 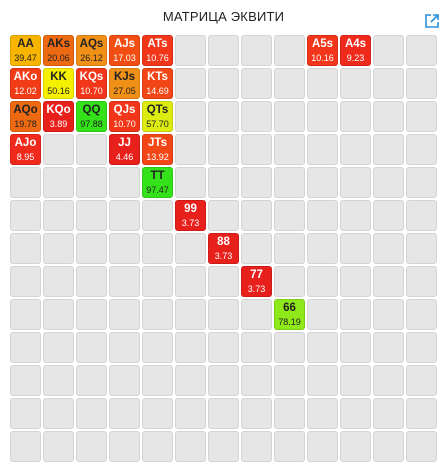 What do you see at coordinates (91, 91) in the screenshot?
I see `equity-value: 10.70` at bounding box center [91, 91].